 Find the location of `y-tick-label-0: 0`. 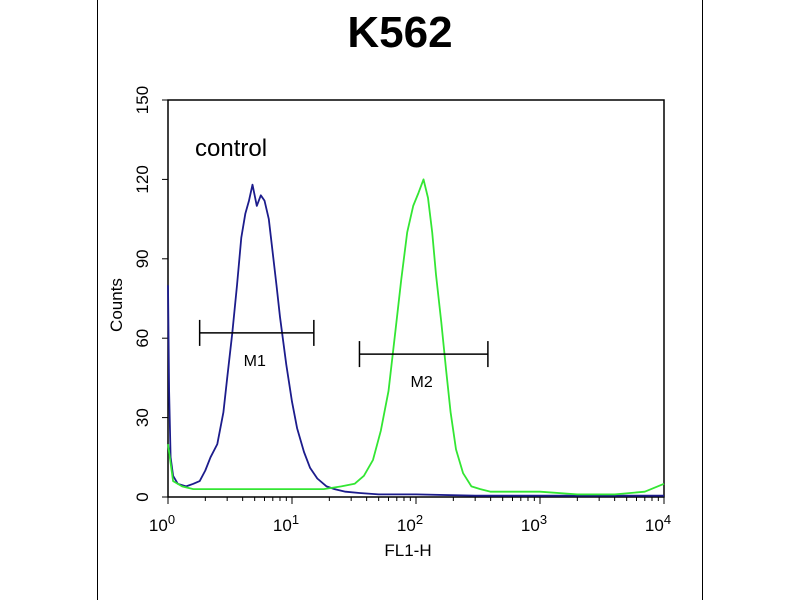

y-tick-label-0: 0 is located at coordinates (142, 496).